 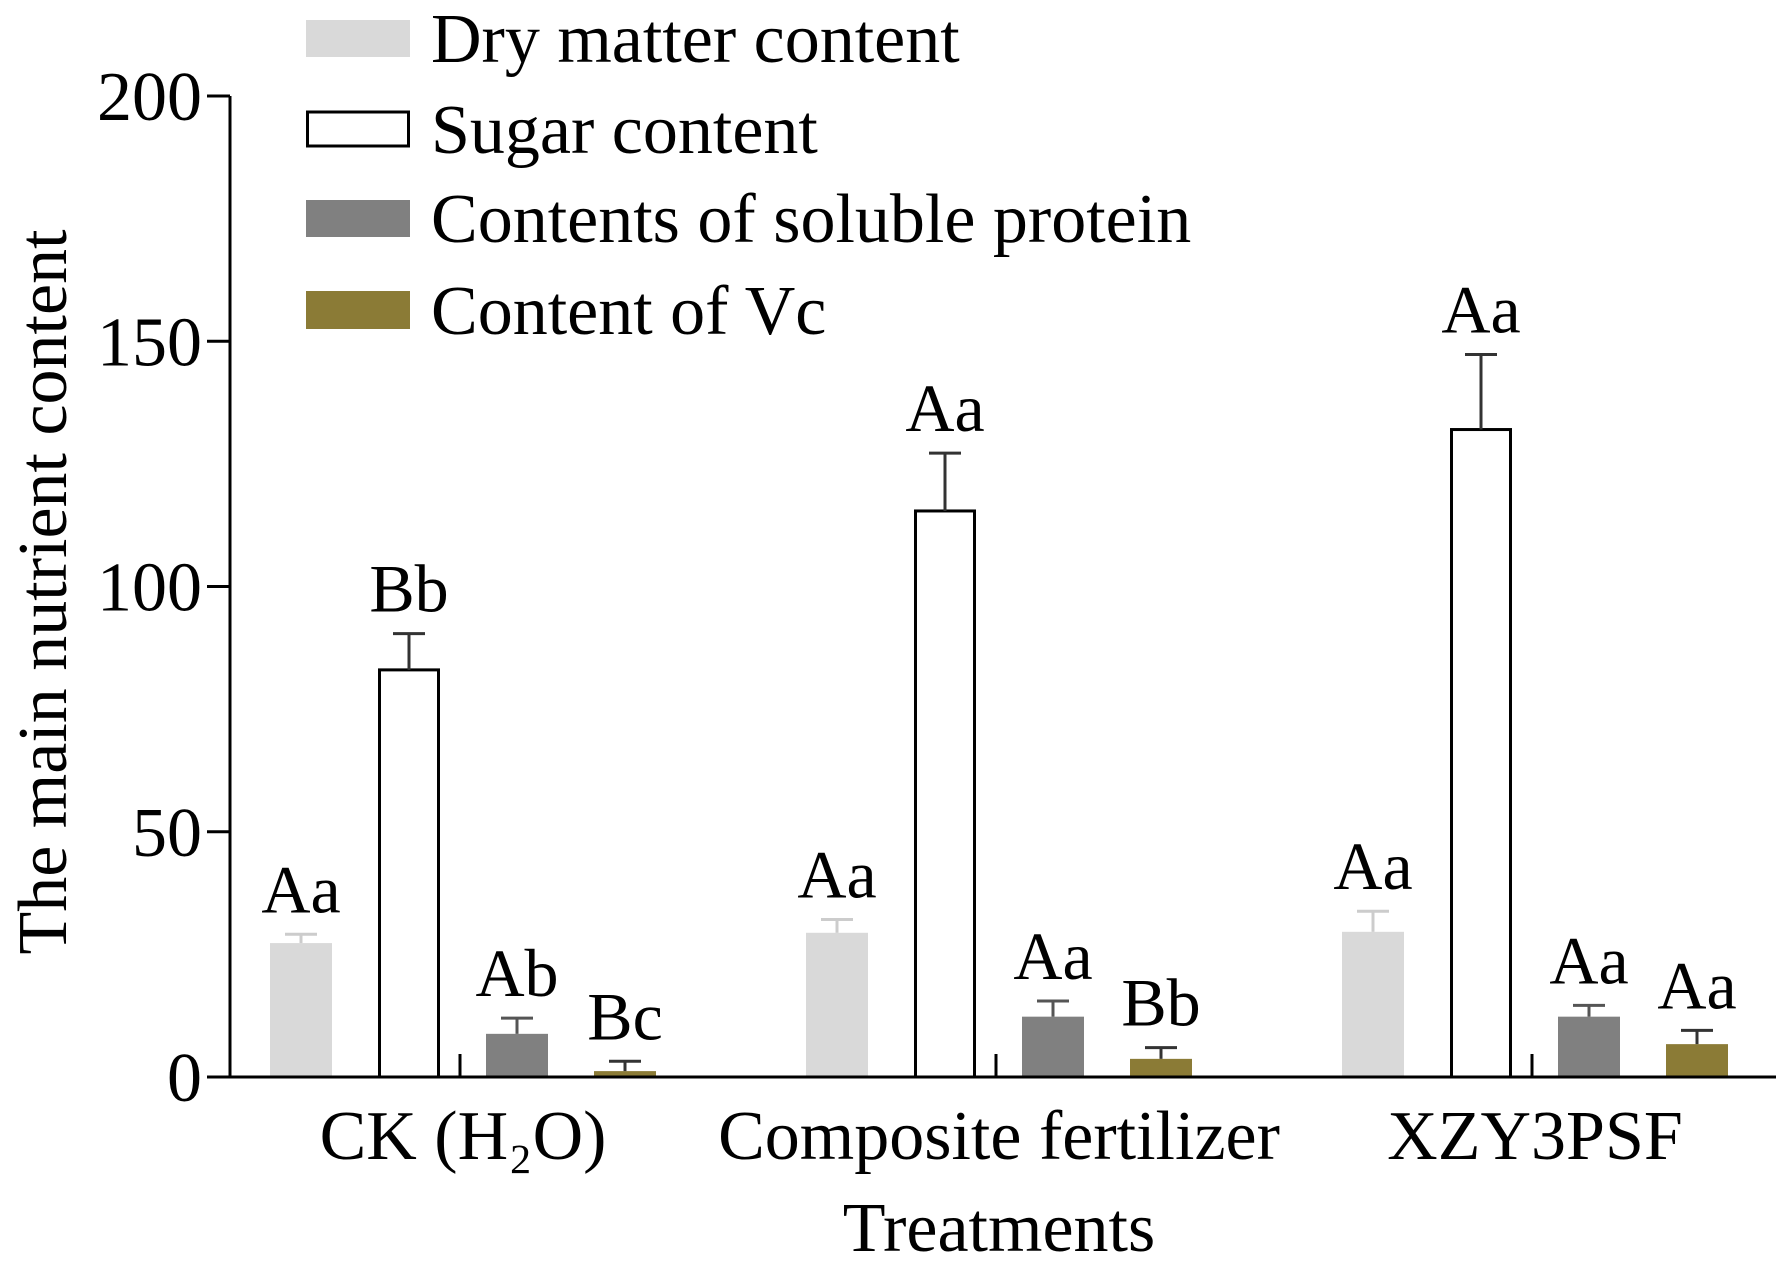 I want to click on bar-dry-matter-content-xzy3psf, so click(x=1373, y=1004).